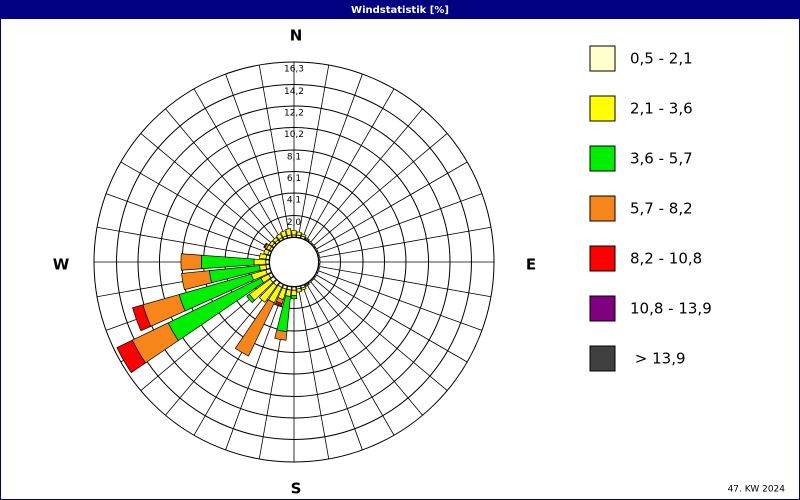 Image resolution: width=800 pixels, height=500 pixels. What do you see at coordinates (757, 490) in the screenshot?
I see `footer: 47. KW 2024` at bounding box center [757, 490].